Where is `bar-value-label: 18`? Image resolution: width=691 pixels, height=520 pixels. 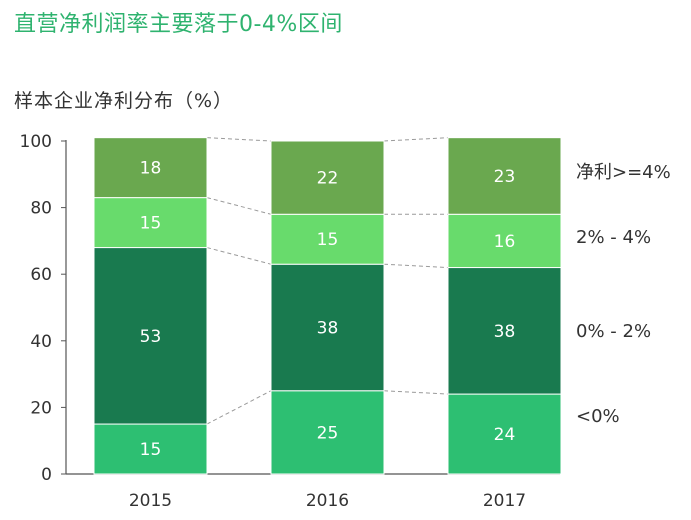
bar-value-label: 18 is located at coordinates (151, 169).